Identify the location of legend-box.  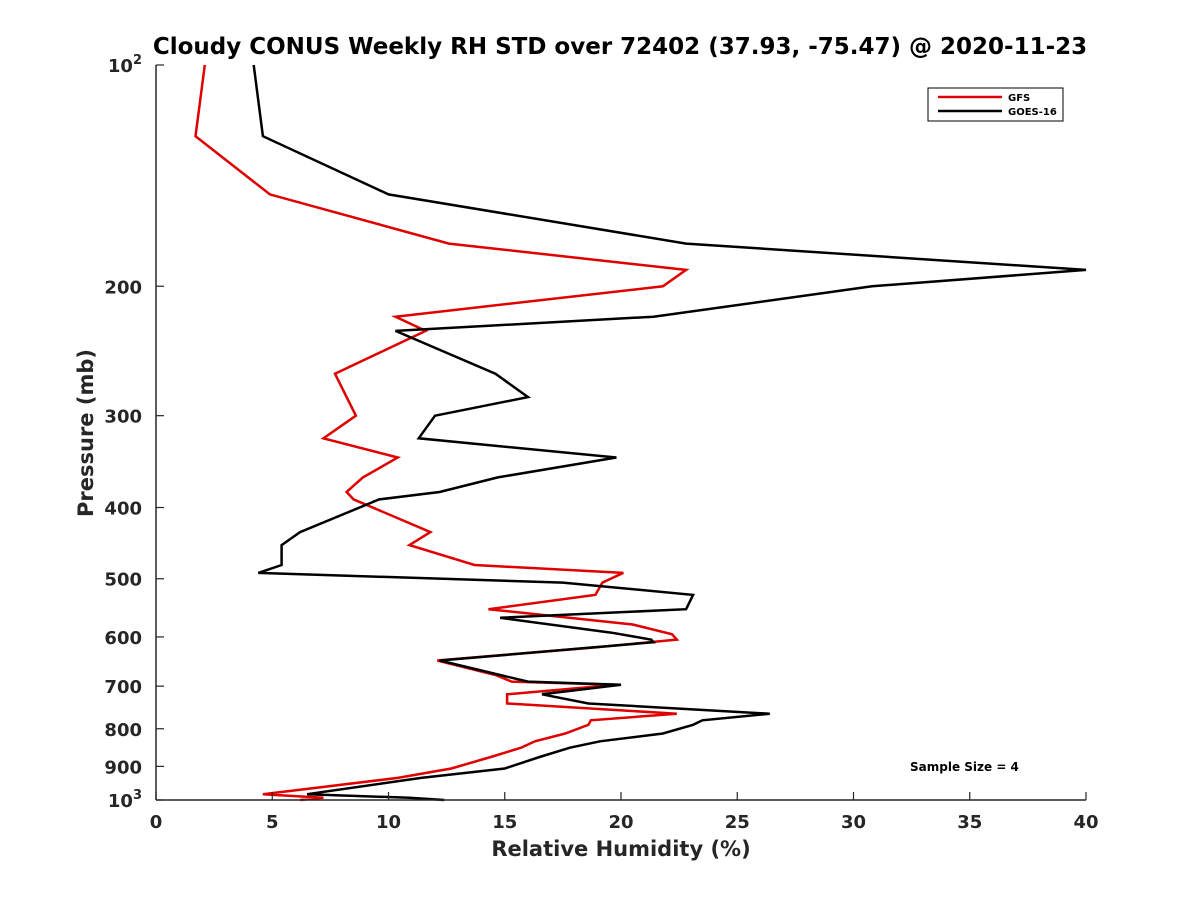
(995, 104).